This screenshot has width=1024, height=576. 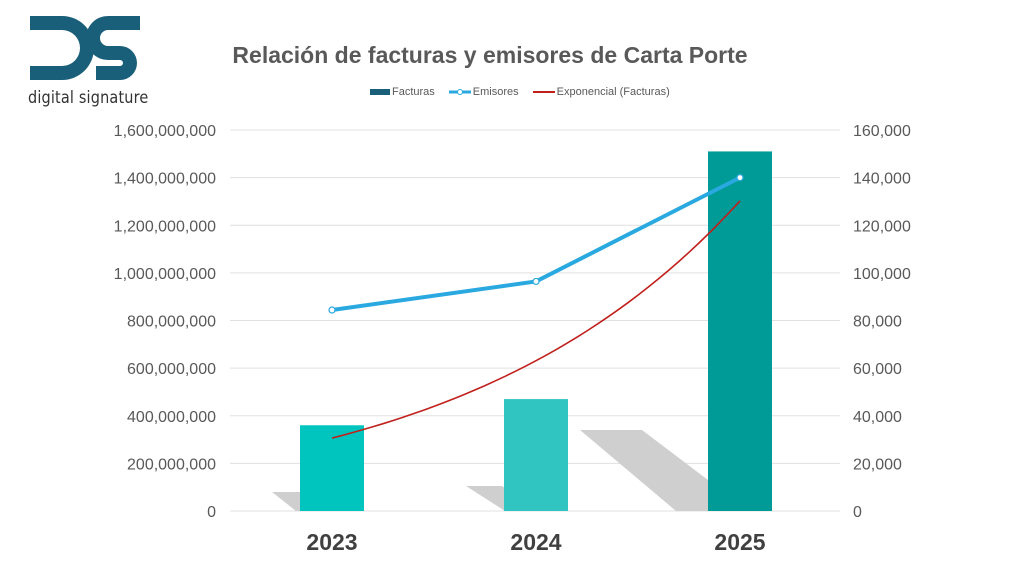 What do you see at coordinates (85, 48) in the screenshot?
I see `digital-signature-logo` at bounding box center [85, 48].